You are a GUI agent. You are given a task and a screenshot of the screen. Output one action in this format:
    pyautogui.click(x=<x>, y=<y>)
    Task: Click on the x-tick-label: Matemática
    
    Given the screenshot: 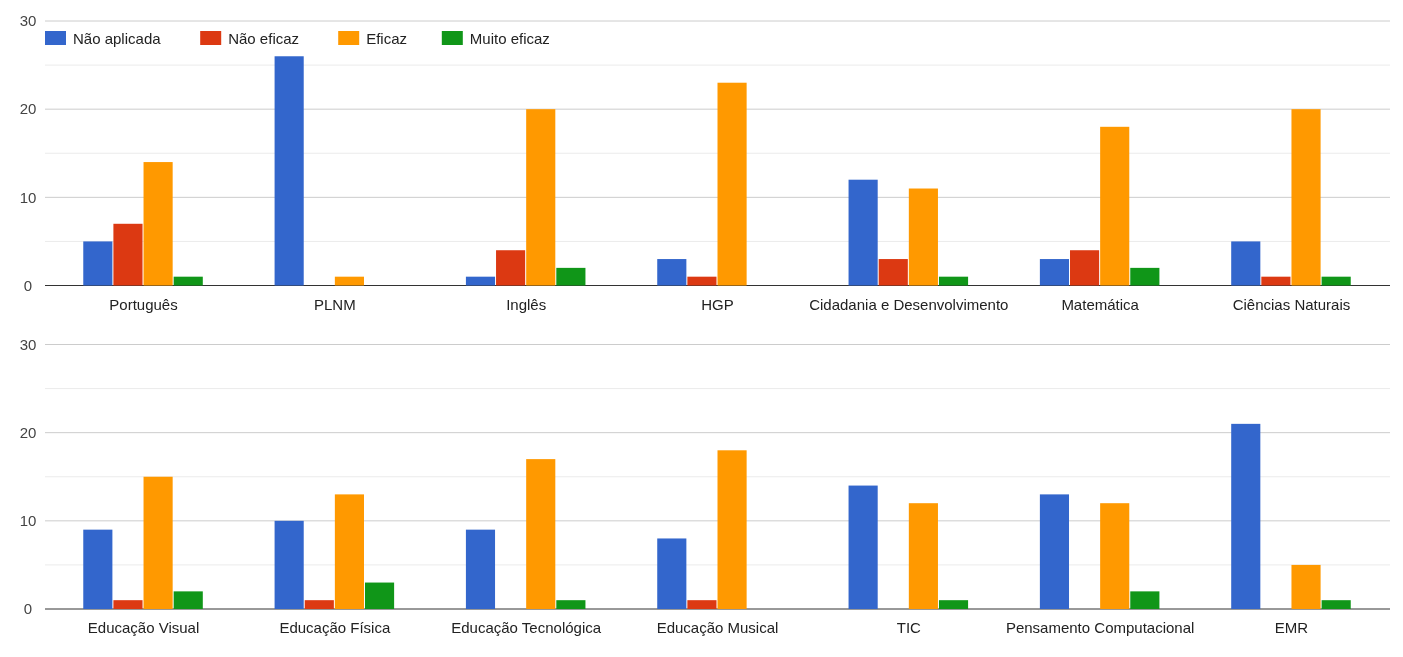 What is the action you would take?
    pyautogui.click(x=1100, y=304)
    